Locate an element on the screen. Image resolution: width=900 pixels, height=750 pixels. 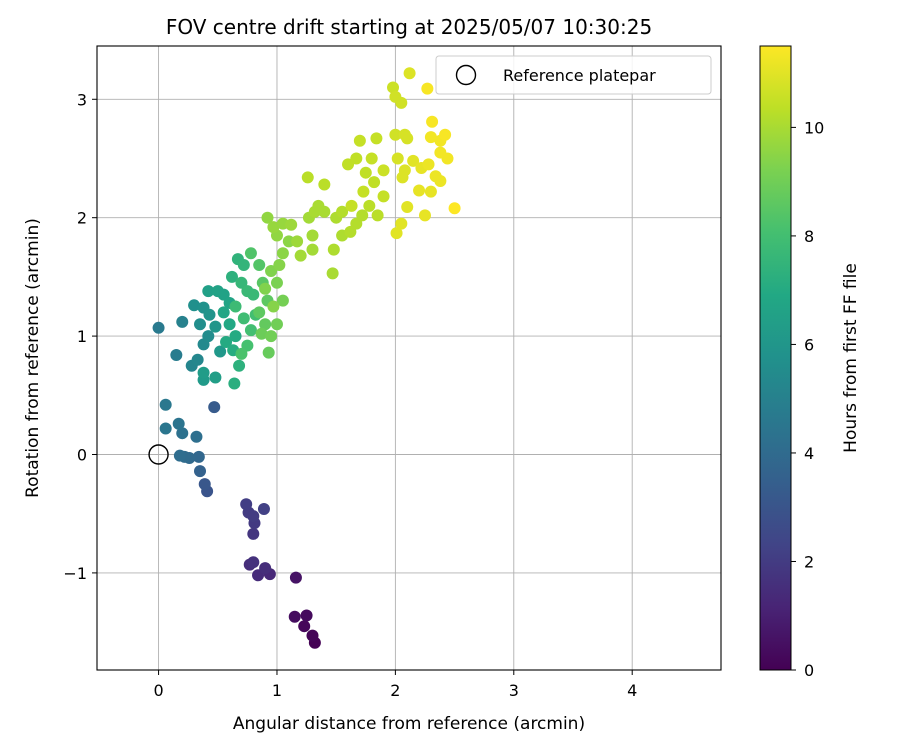
y-axis-label: Rotation from reference (arcmin) is located at coordinates (33, 358).